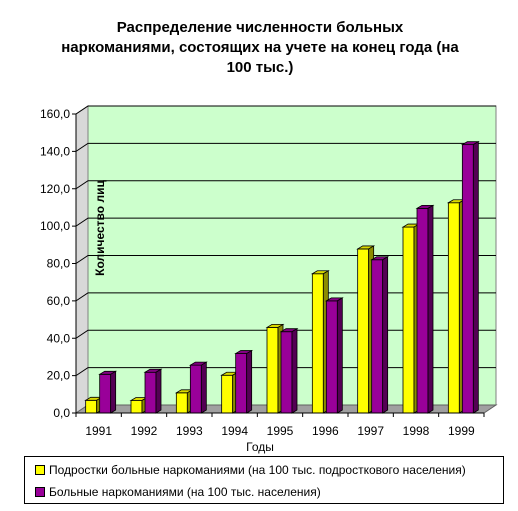  I want to click on x-tick-label: 1996, so click(325, 431).